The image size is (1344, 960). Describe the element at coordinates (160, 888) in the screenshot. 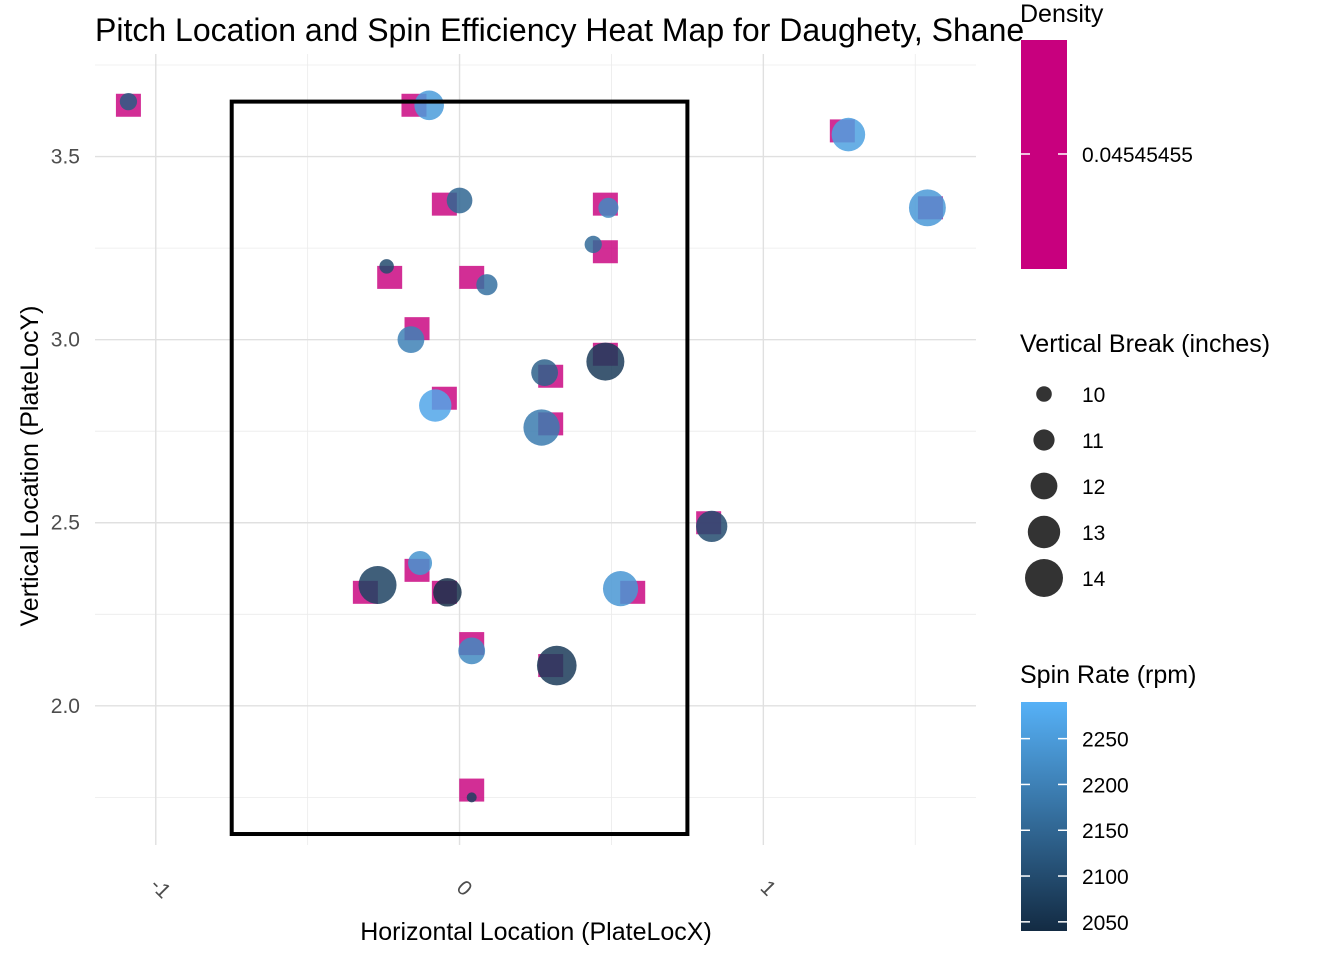

I see `x-tick-label: -1` at that location.